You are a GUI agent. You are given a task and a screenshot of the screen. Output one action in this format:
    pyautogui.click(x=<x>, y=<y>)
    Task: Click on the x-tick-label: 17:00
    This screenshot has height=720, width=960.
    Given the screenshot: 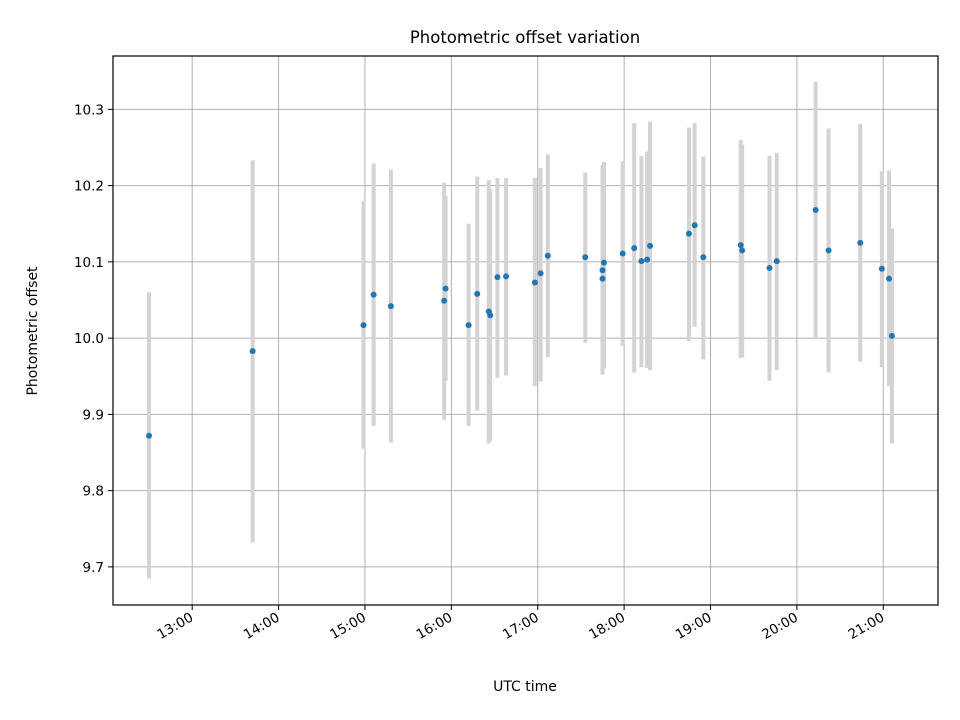 What is the action you would take?
    pyautogui.click(x=521, y=626)
    